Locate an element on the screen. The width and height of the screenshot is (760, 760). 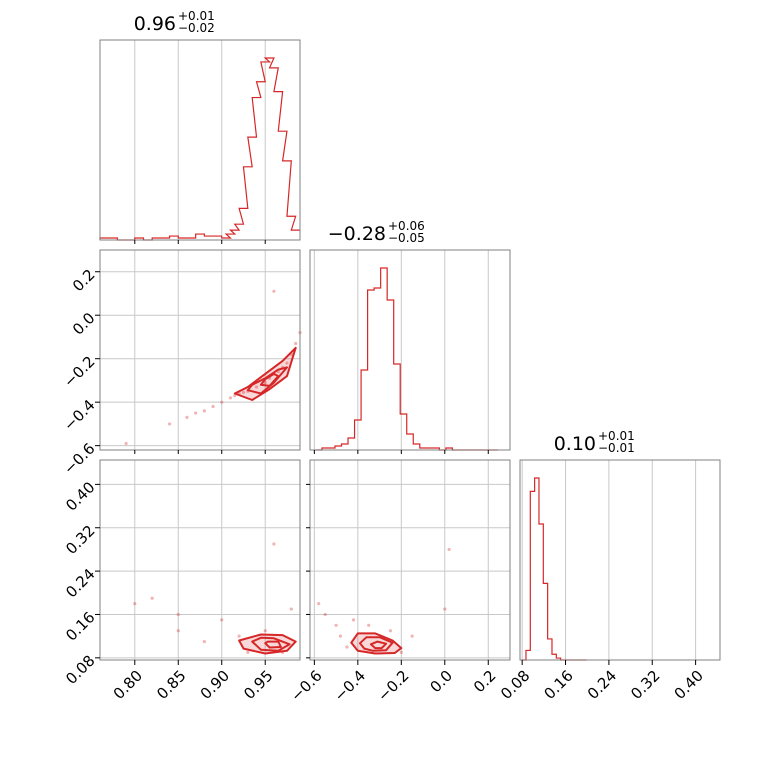
panel-title-minus: −0.02 is located at coordinates (196, 28).